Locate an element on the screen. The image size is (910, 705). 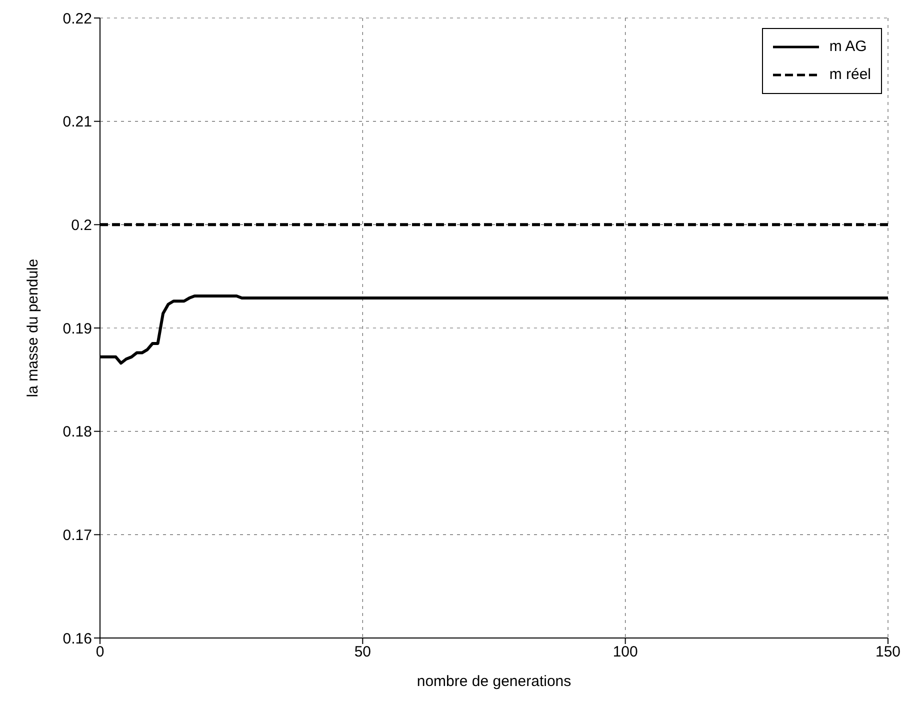
y-tick-label: 0.17 is located at coordinates (77, 535).